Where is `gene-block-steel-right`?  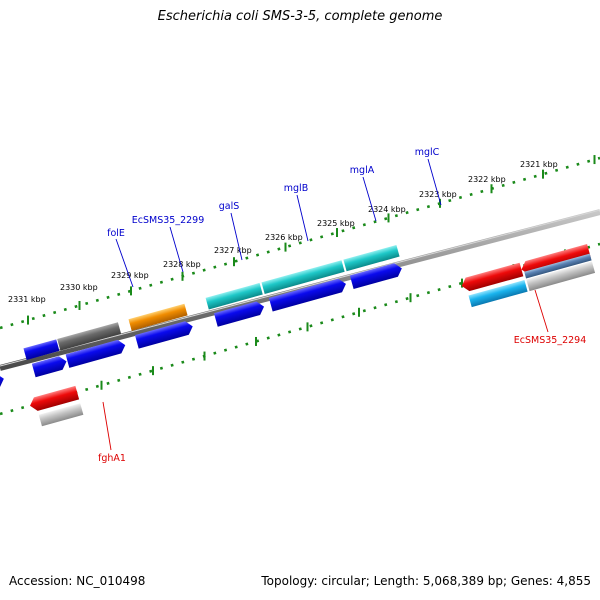
gene-block-steel-right is located at coordinates (558, 266).